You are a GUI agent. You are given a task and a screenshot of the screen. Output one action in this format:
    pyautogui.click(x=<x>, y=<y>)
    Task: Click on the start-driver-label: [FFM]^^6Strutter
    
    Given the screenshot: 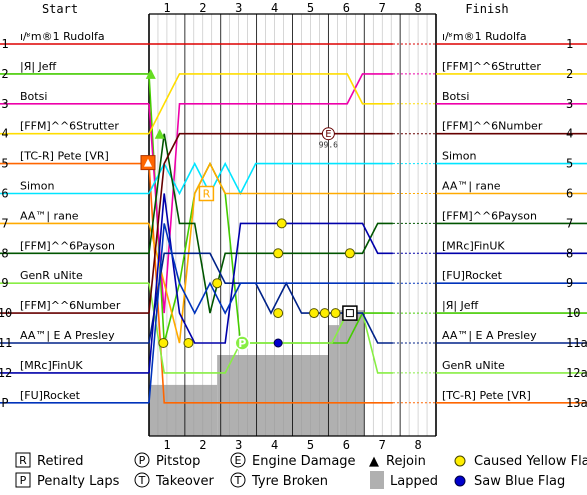 What is the action you would take?
    pyautogui.click(x=69, y=126)
    